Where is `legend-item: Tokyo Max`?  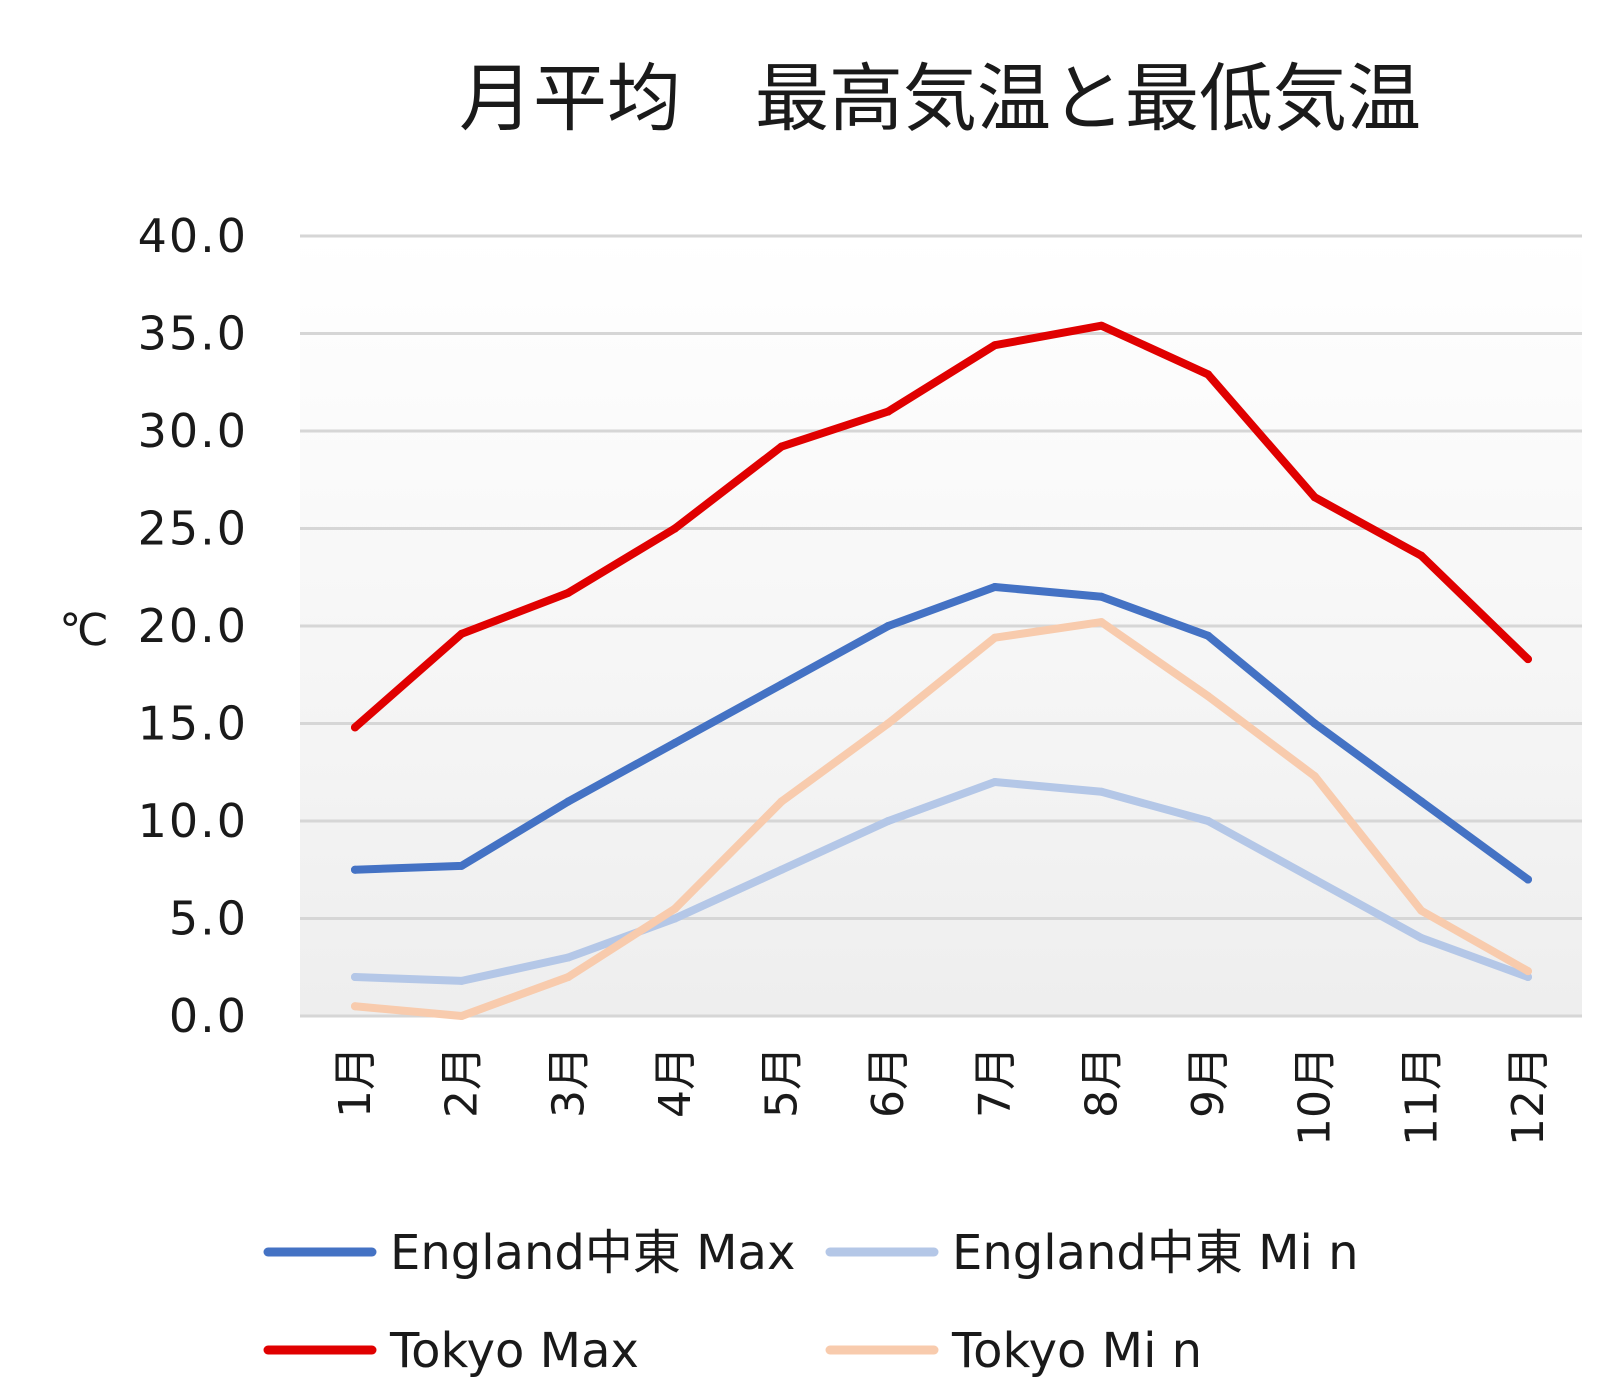
legend-item: Tokyo Max is located at coordinates (451, 1351).